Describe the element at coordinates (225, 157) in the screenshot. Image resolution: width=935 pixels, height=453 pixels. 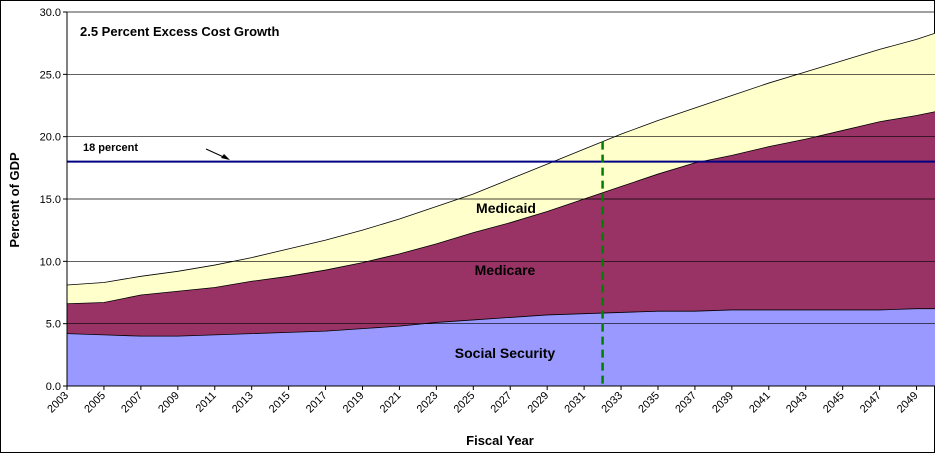
I see `reference-line-arrow-head` at that location.